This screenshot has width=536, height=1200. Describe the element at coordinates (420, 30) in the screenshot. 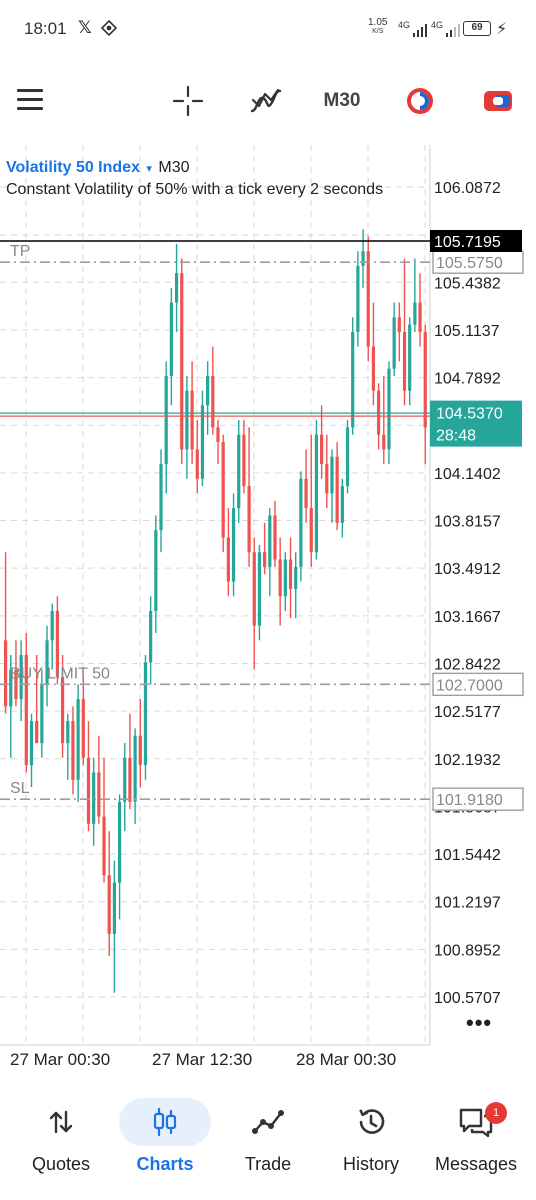

I see `signal-bars-icon` at that location.